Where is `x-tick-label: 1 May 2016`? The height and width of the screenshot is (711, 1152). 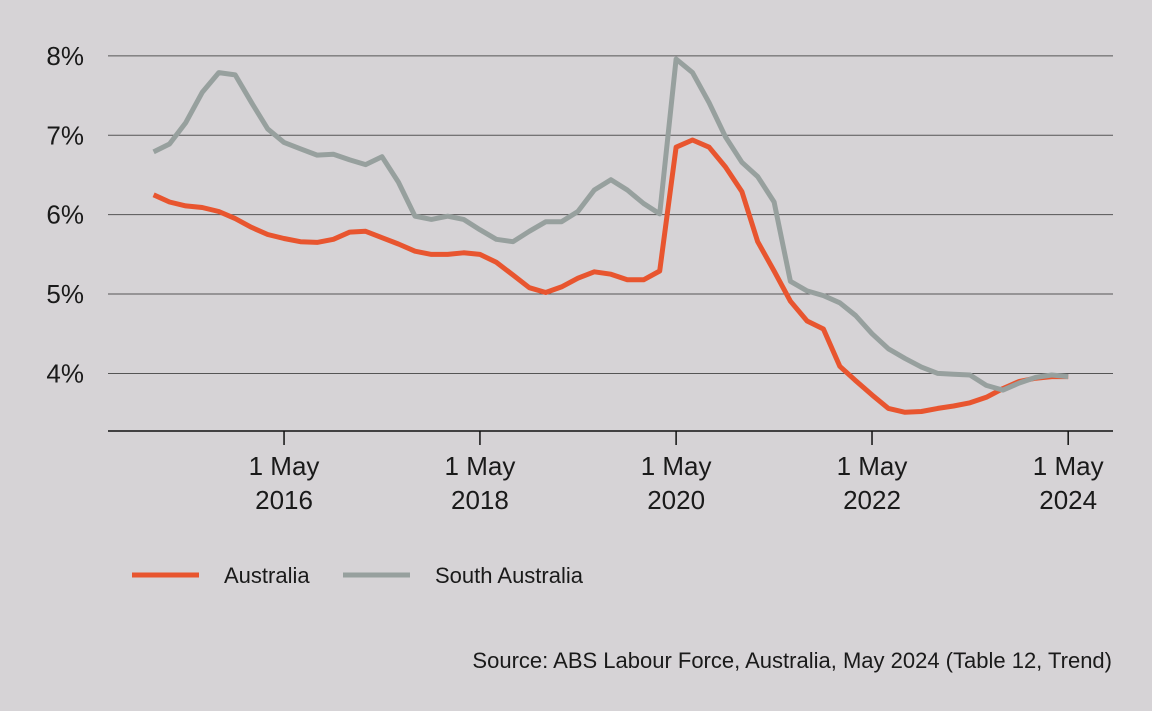
x-tick-label: 1 May 2016 is located at coordinates (284, 483).